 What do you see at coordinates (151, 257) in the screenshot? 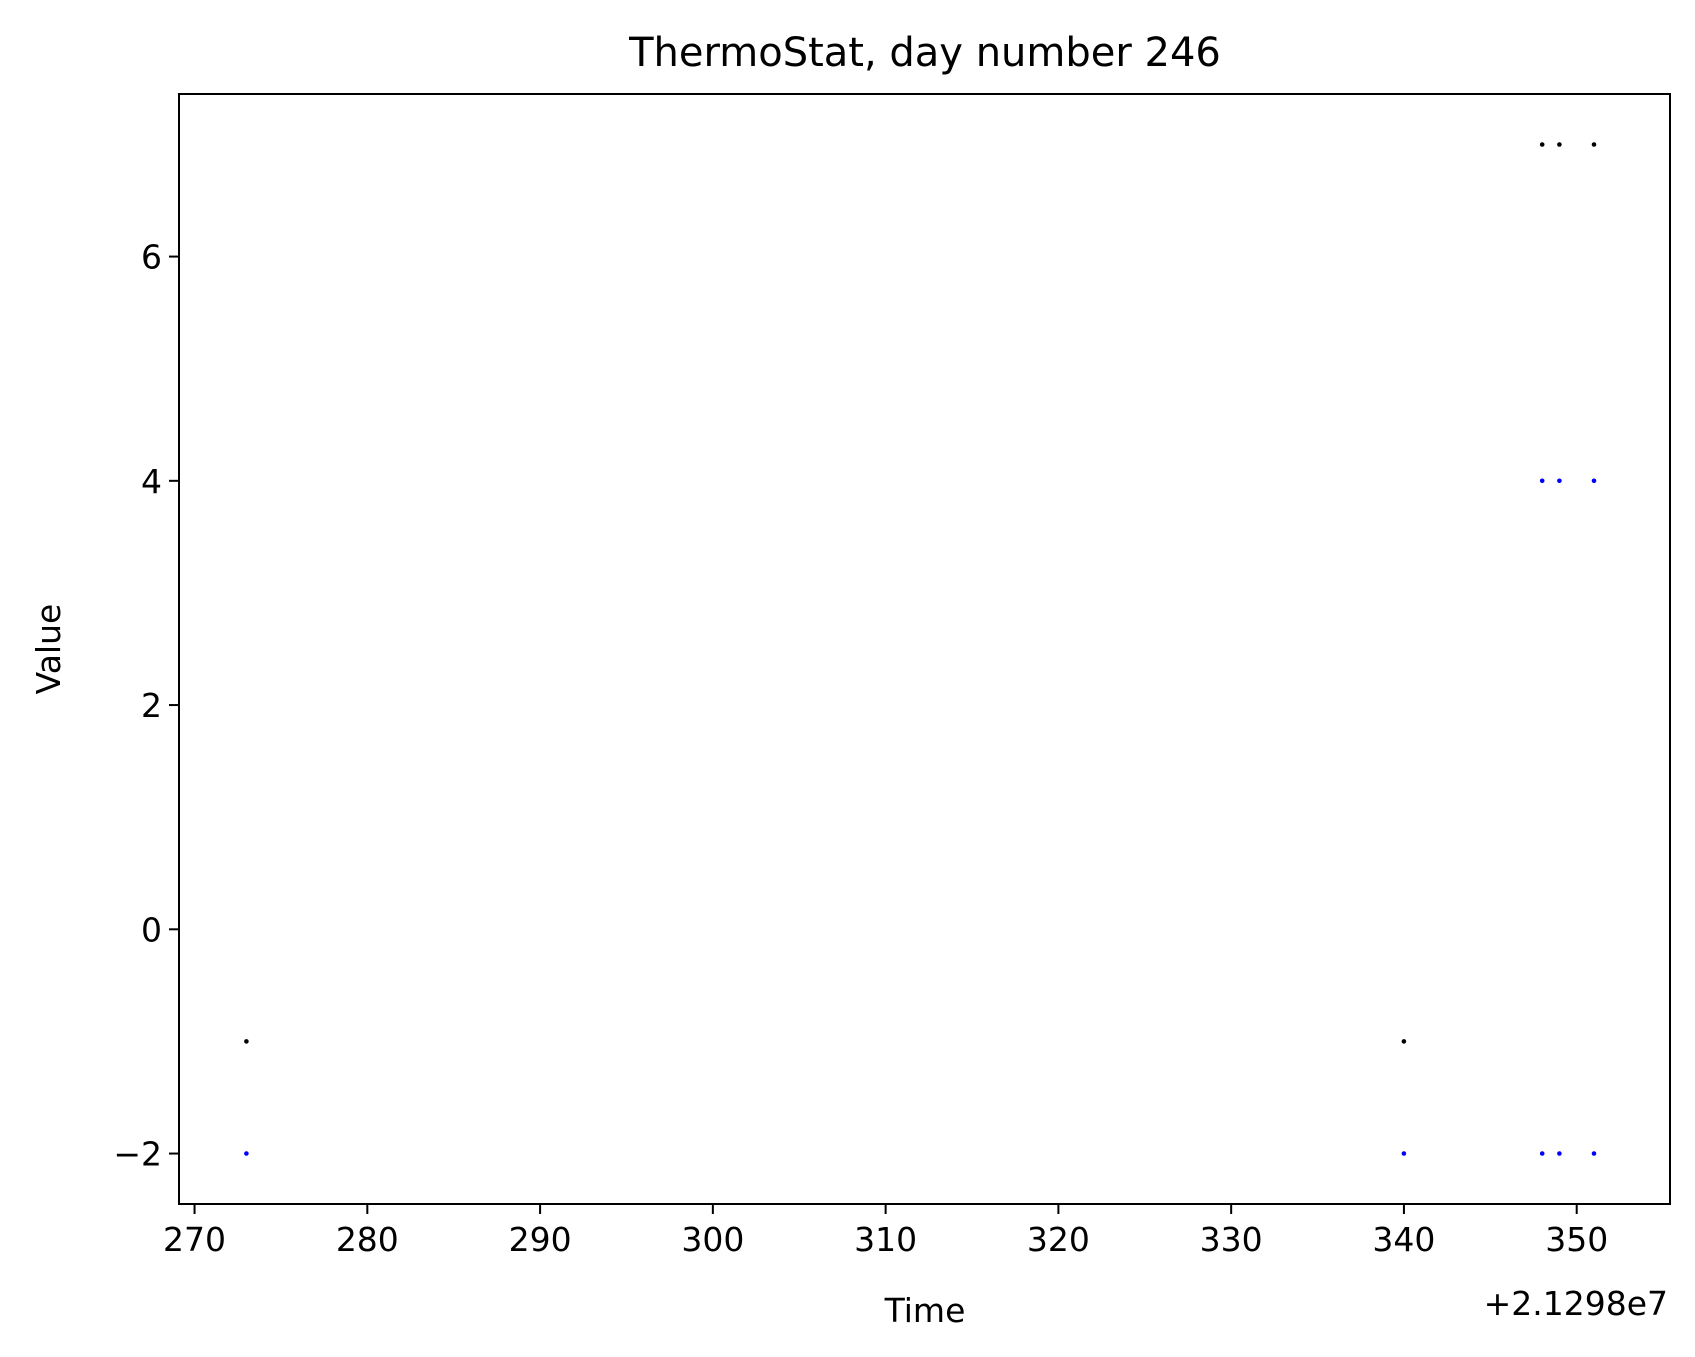
I see `y-tick-label-4: 6` at bounding box center [151, 257].